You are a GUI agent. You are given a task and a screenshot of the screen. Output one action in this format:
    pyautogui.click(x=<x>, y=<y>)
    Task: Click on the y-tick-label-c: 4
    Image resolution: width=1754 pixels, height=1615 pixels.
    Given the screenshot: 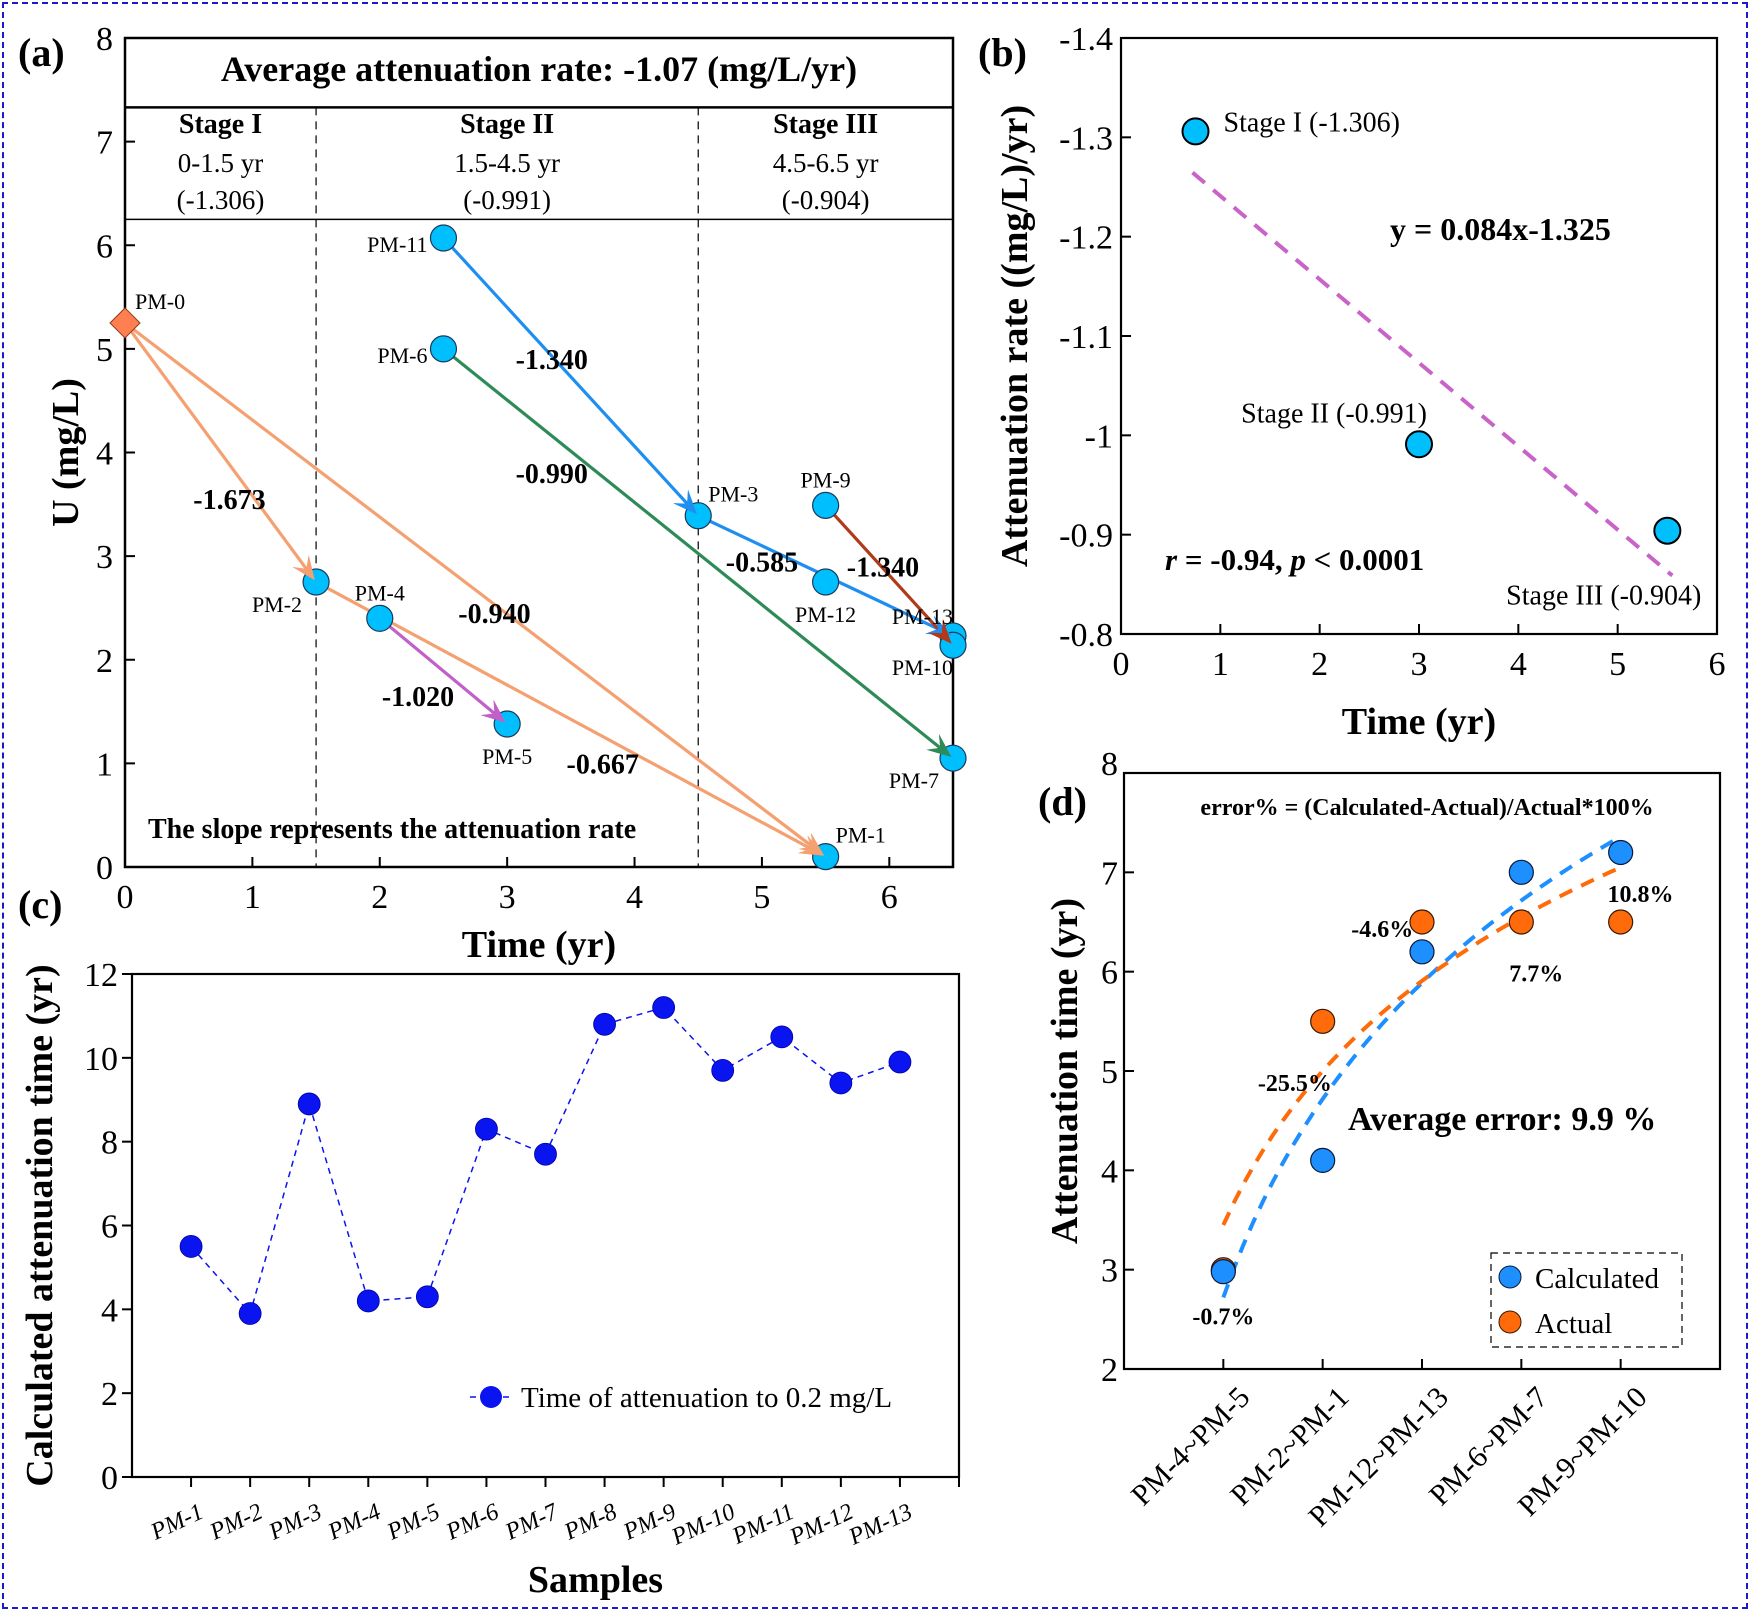 What is the action you would take?
    pyautogui.click(x=109, y=1310)
    